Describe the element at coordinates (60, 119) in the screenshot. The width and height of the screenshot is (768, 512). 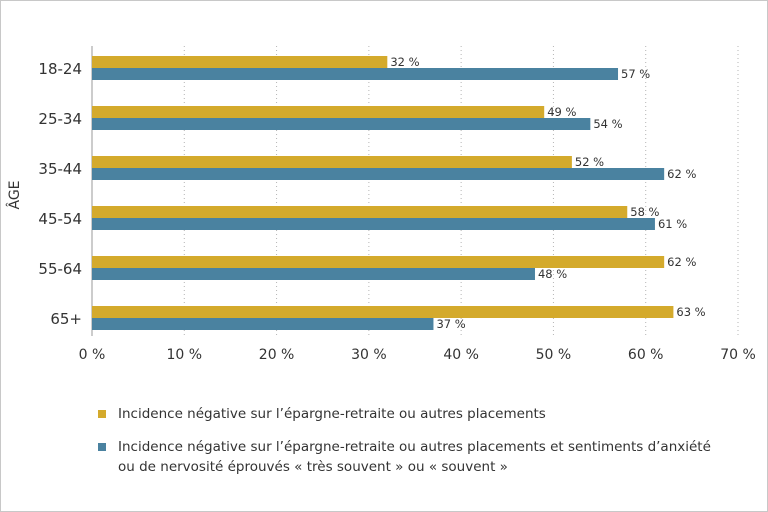
I see `y-category-label: 25-34` at that location.